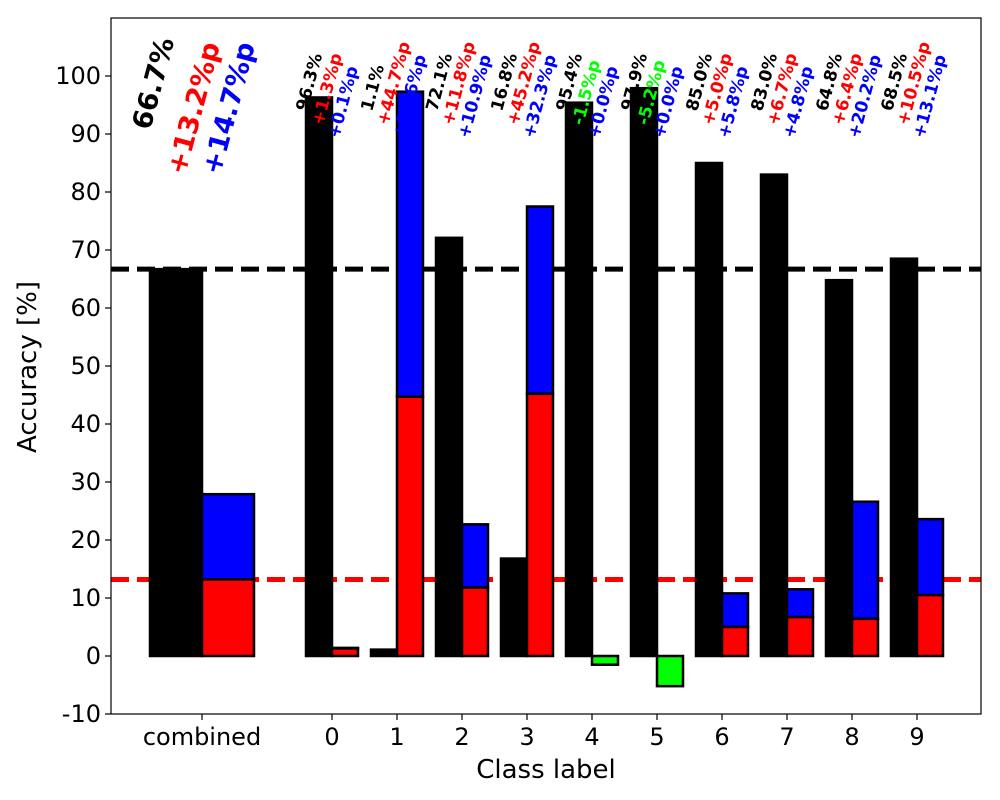 The image size is (1000, 800). Describe the element at coordinates (786, 737) in the screenshot. I see `x-tick-label-7: 7` at that location.